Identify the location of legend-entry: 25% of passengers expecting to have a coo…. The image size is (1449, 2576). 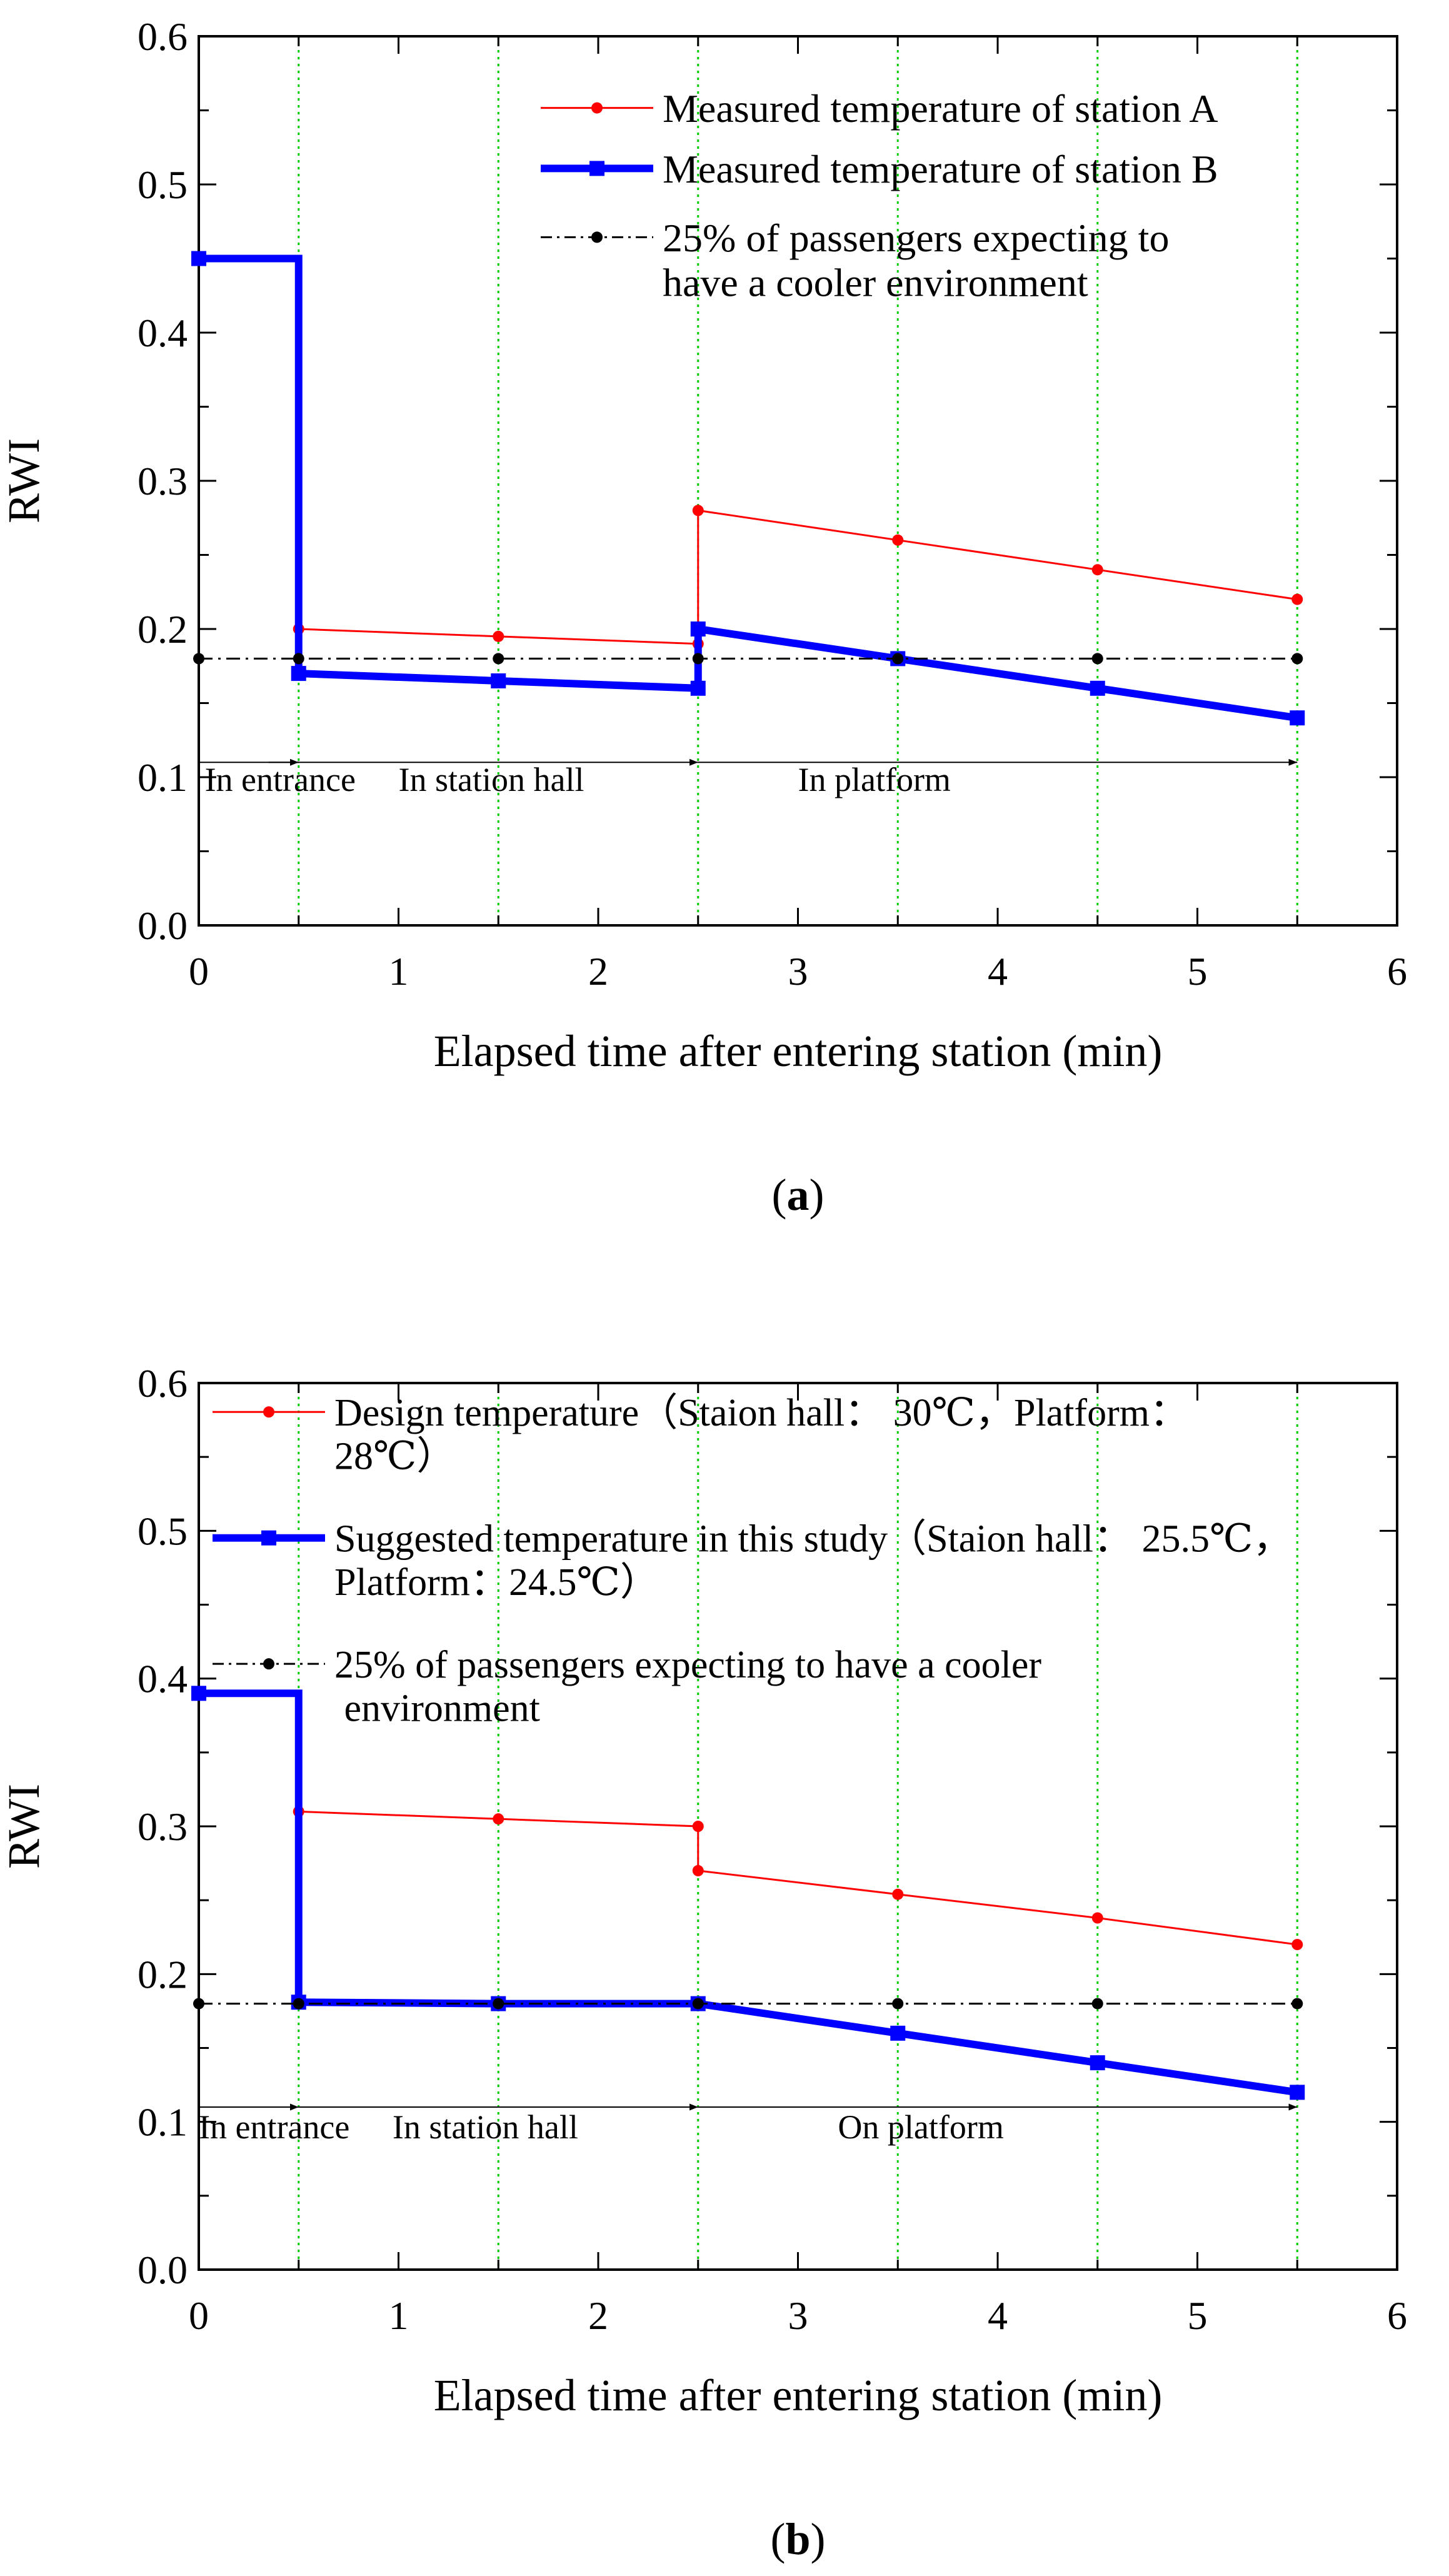
(916, 260).